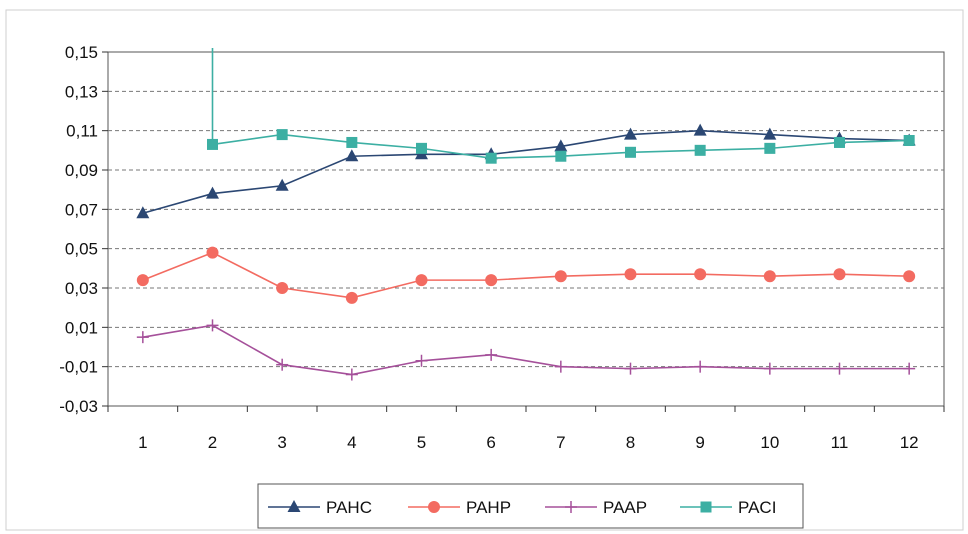 This screenshot has height=534, width=968. What do you see at coordinates (757, 507) in the screenshot?
I see `legend-label: PACI` at bounding box center [757, 507].